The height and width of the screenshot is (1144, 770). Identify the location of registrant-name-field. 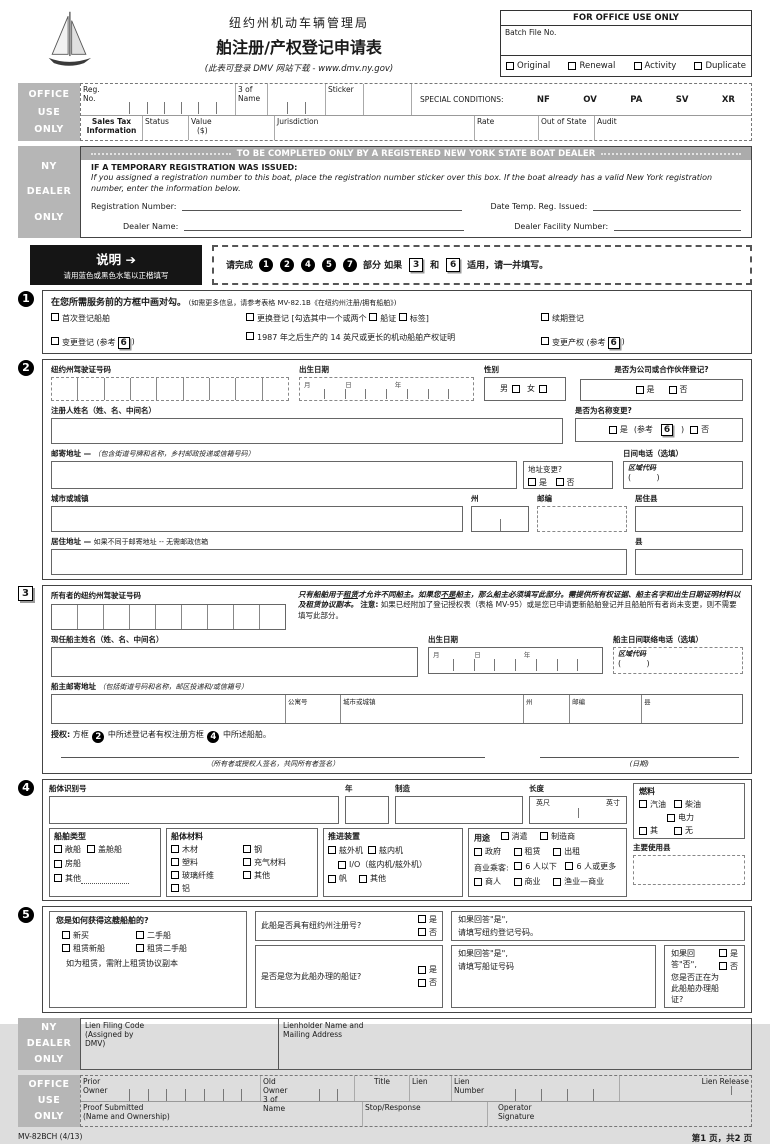
(307, 430).